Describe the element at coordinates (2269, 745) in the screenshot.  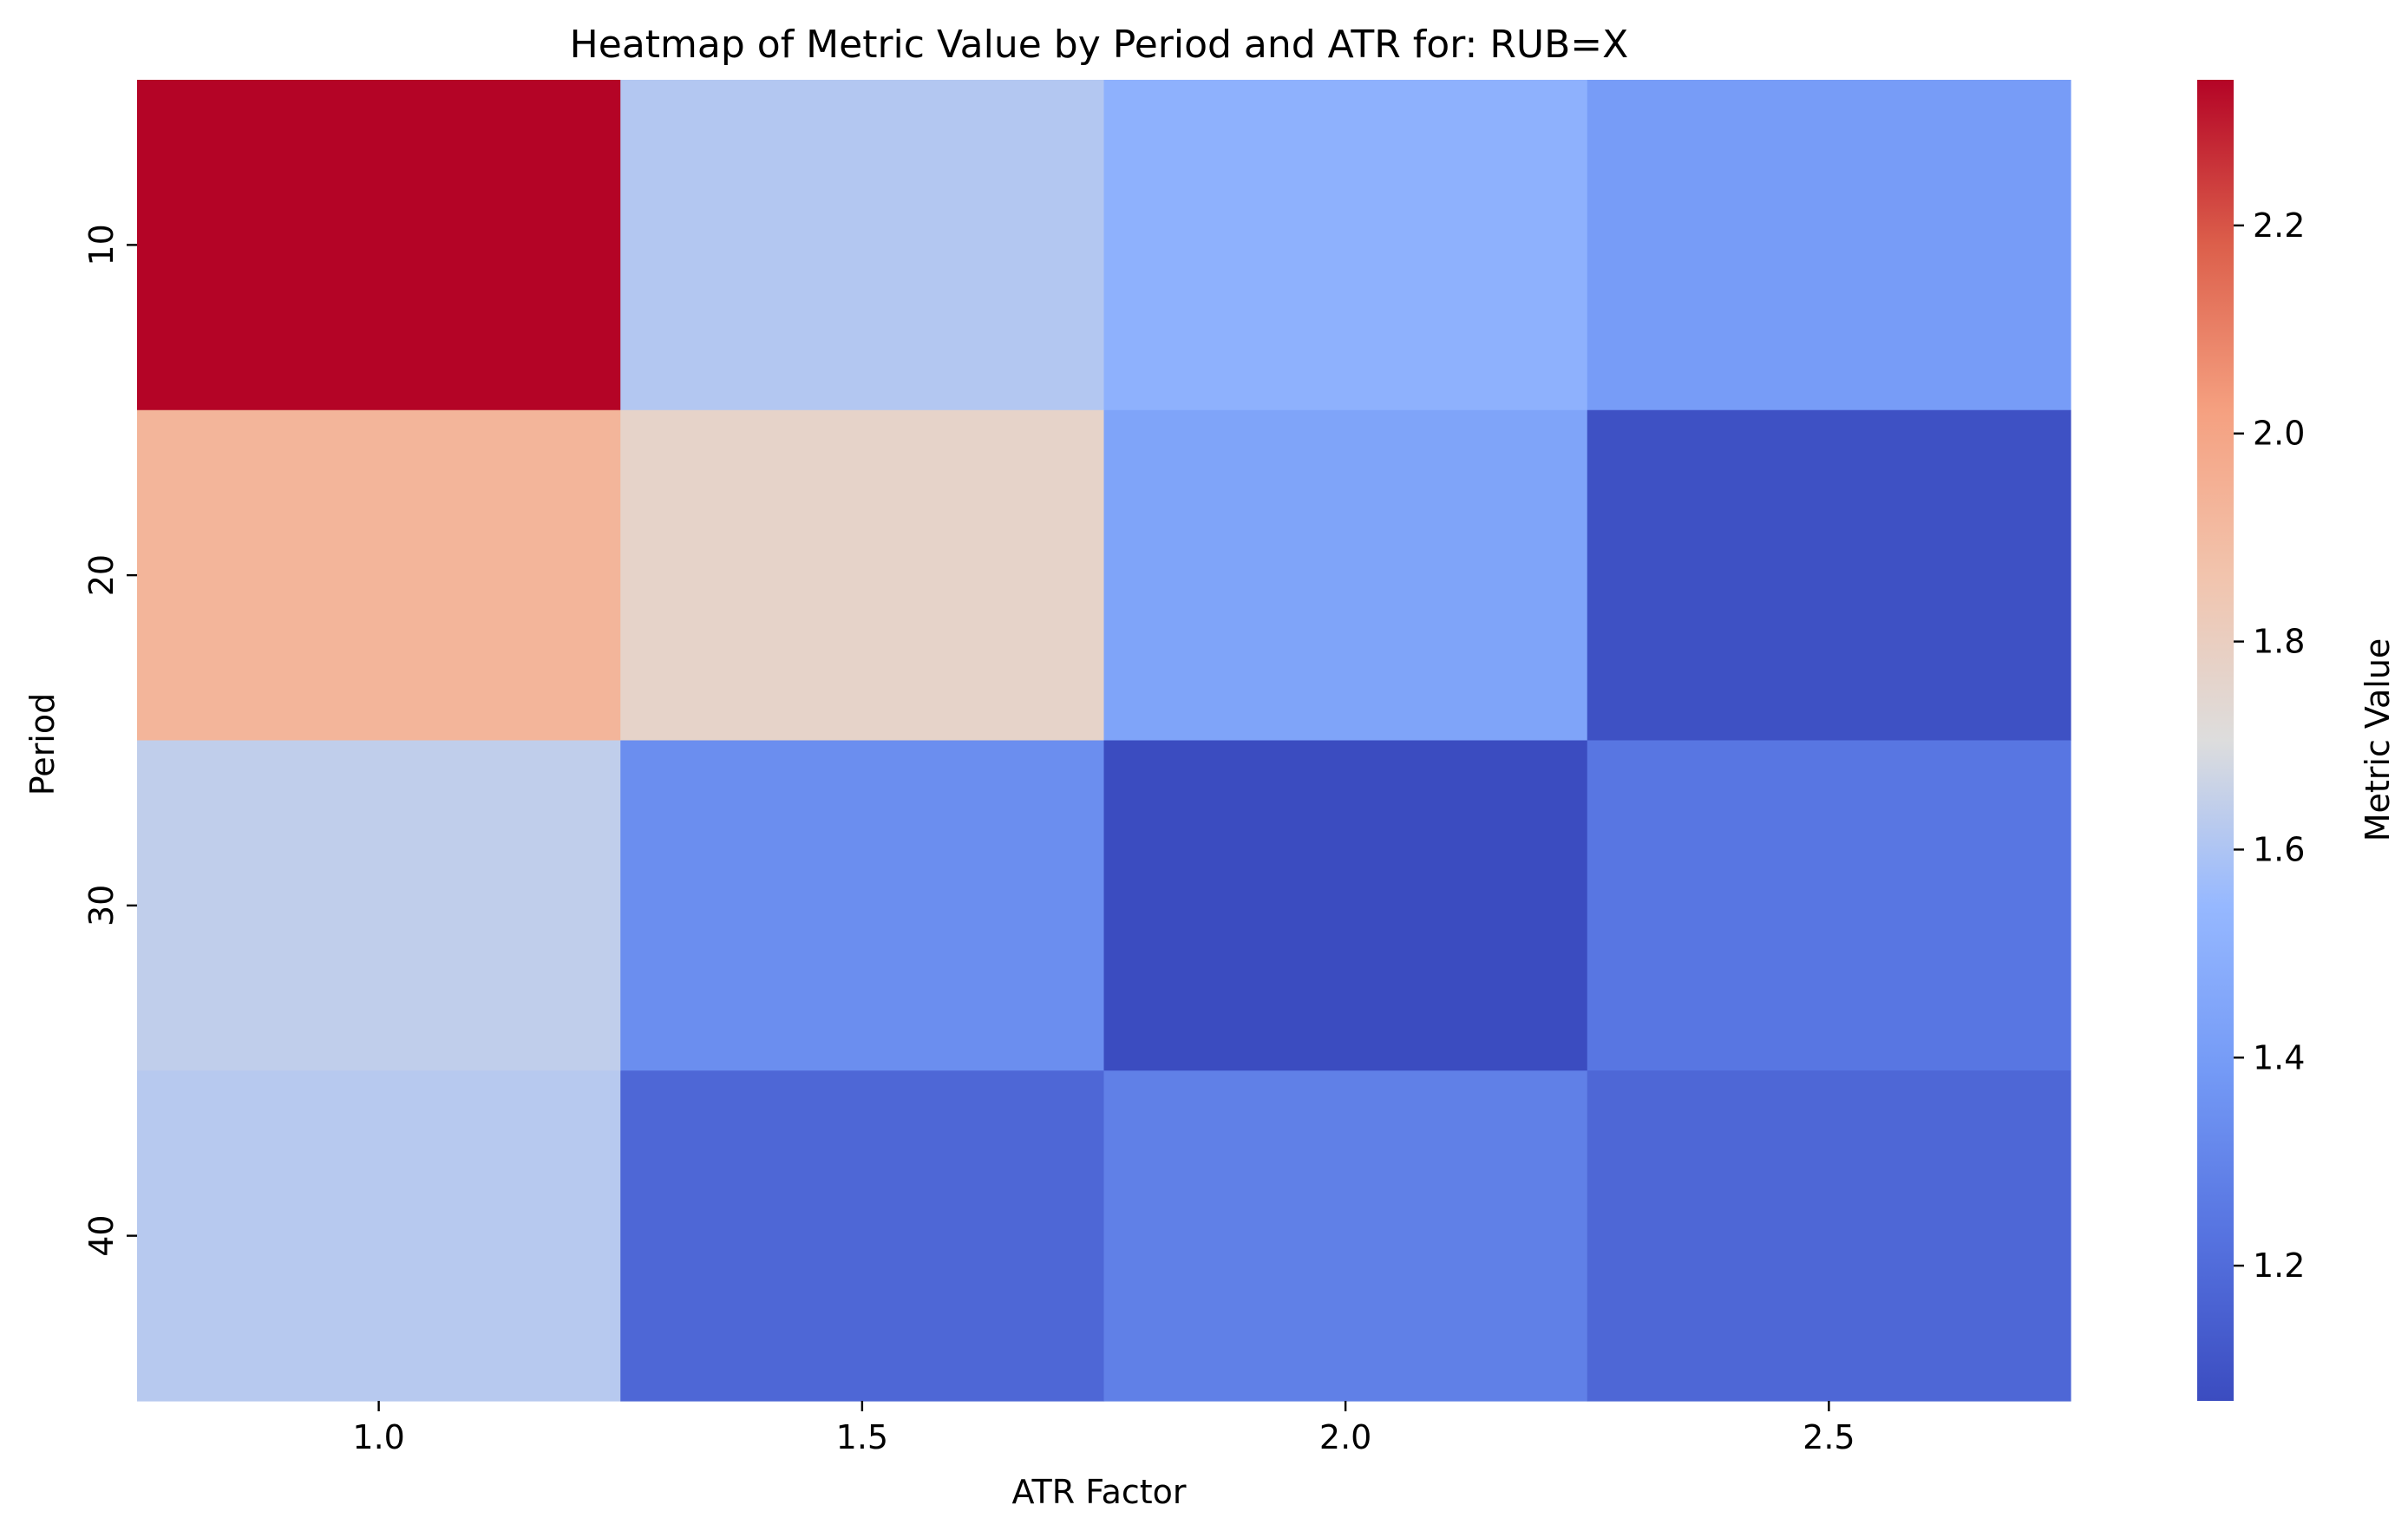
I see `colorbar-ticks: 1.2 1.4 1.6 1.8 2.0 2.2` at that location.